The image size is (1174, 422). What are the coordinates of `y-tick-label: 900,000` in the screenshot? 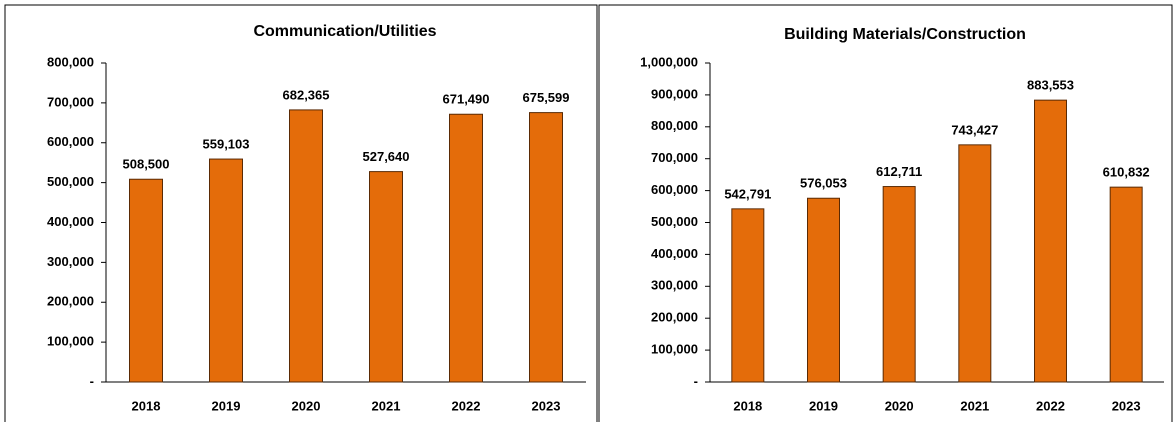 It's located at (674, 93).